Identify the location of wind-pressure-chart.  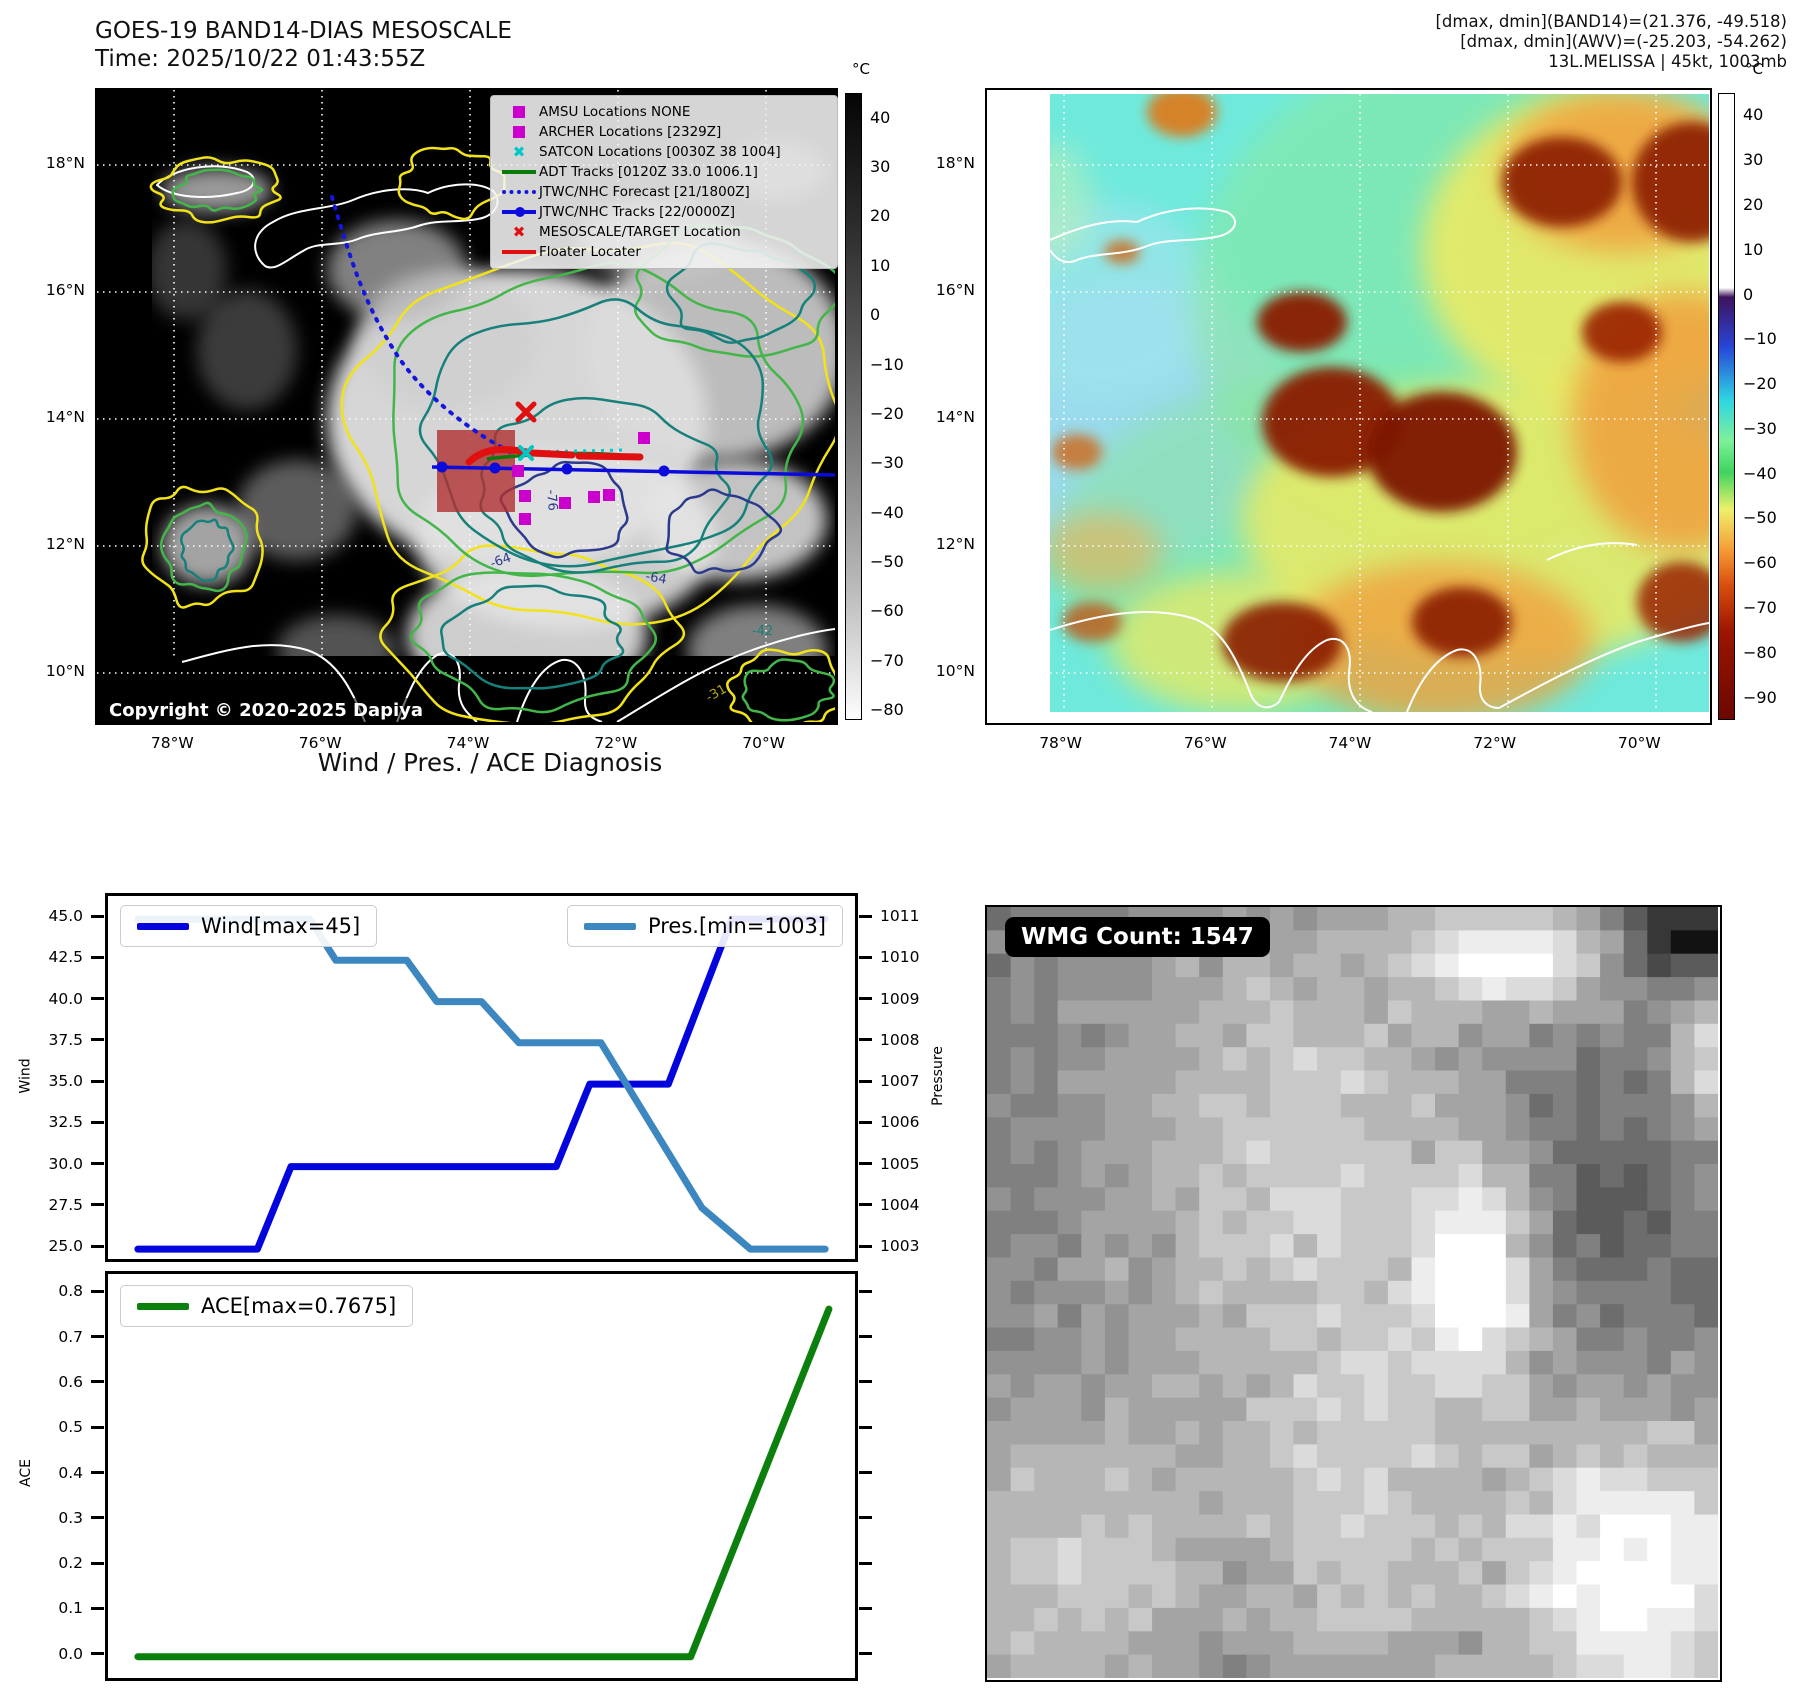
(481, 1077).